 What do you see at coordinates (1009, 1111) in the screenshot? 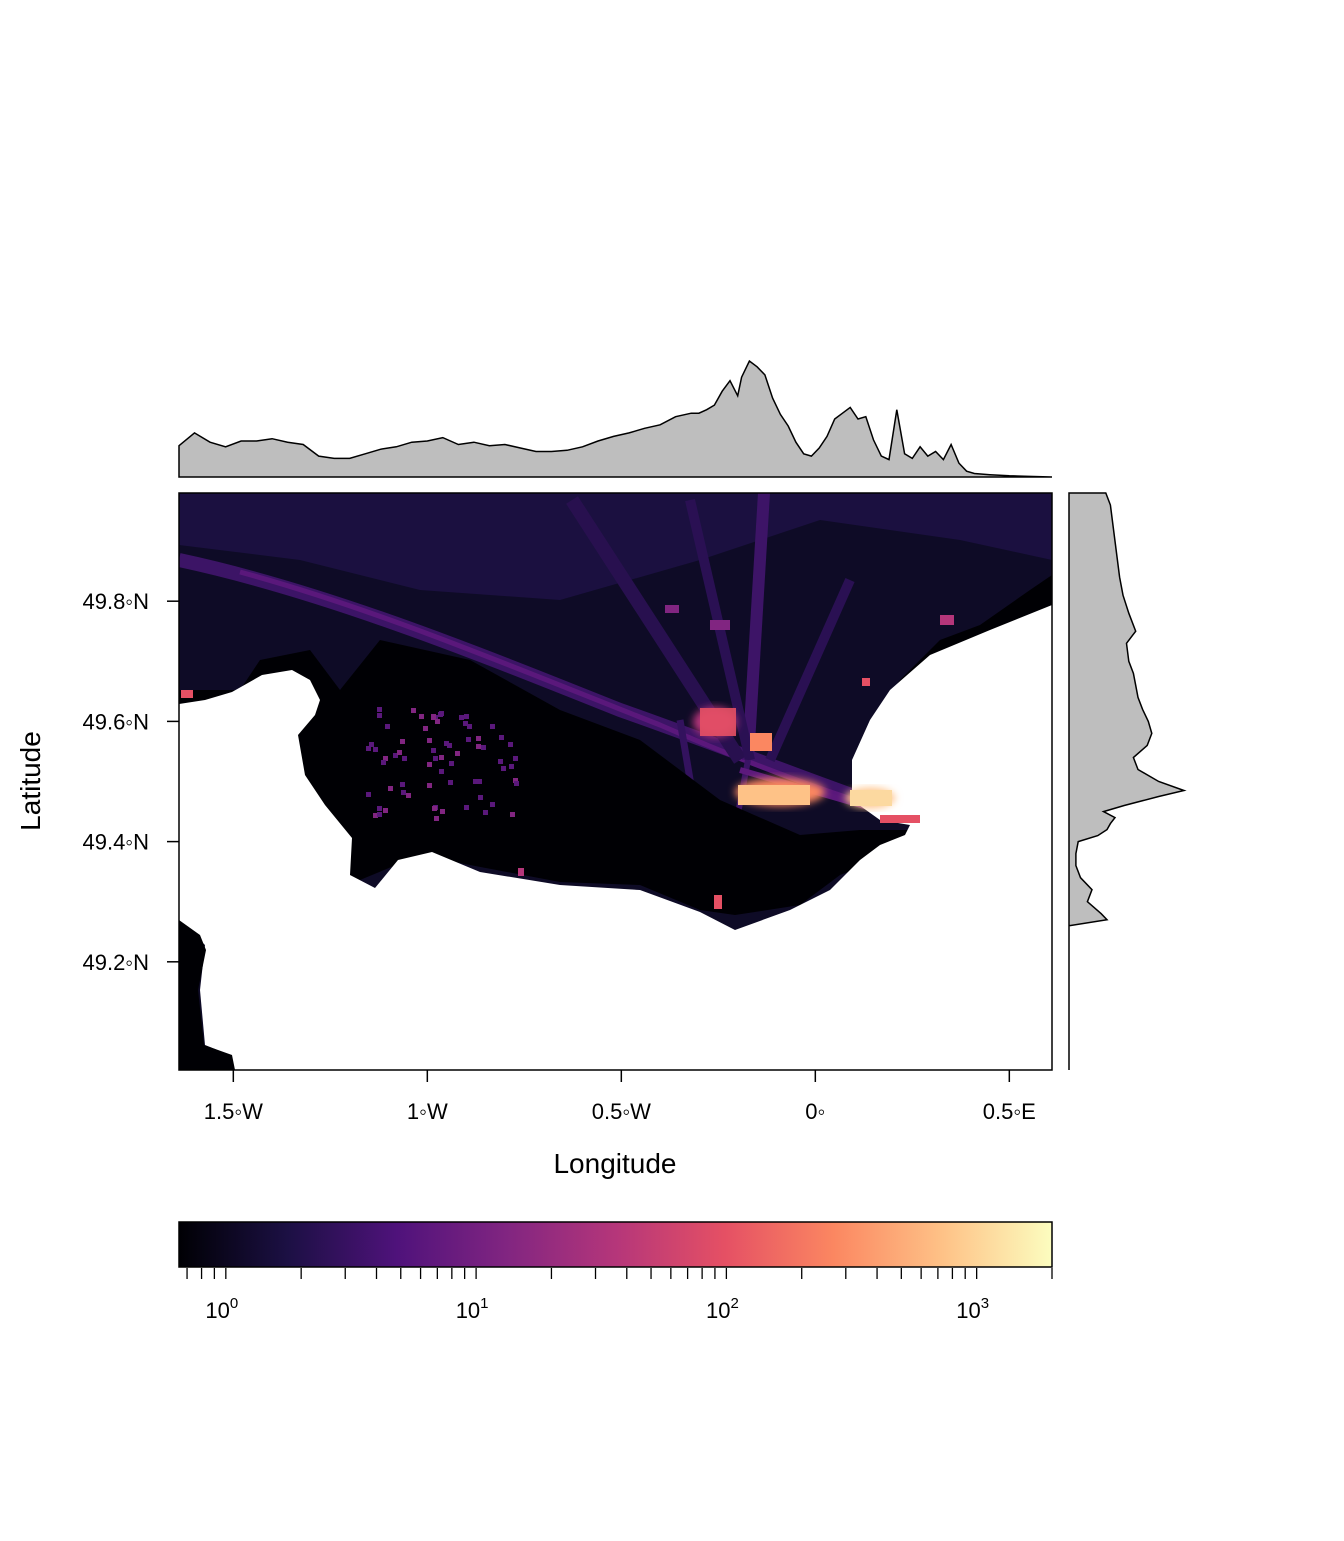
I see `x-tick-label: 0.5◦E` at bounding box center [1009, 1111].